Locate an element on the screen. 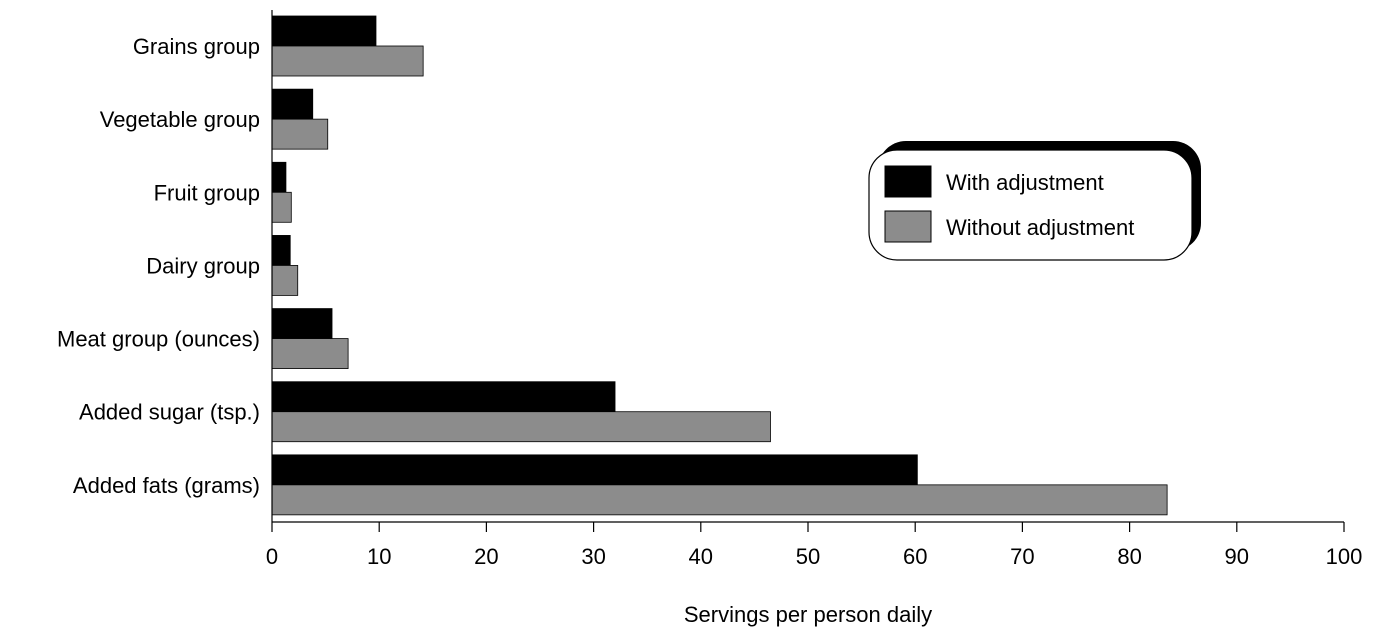 Image resolution: width=1382 pixels, height=632 pixels. y-tick-label-added-sugar-tsp: Added sugar (tsp.) is located at coordinates (169, 412).